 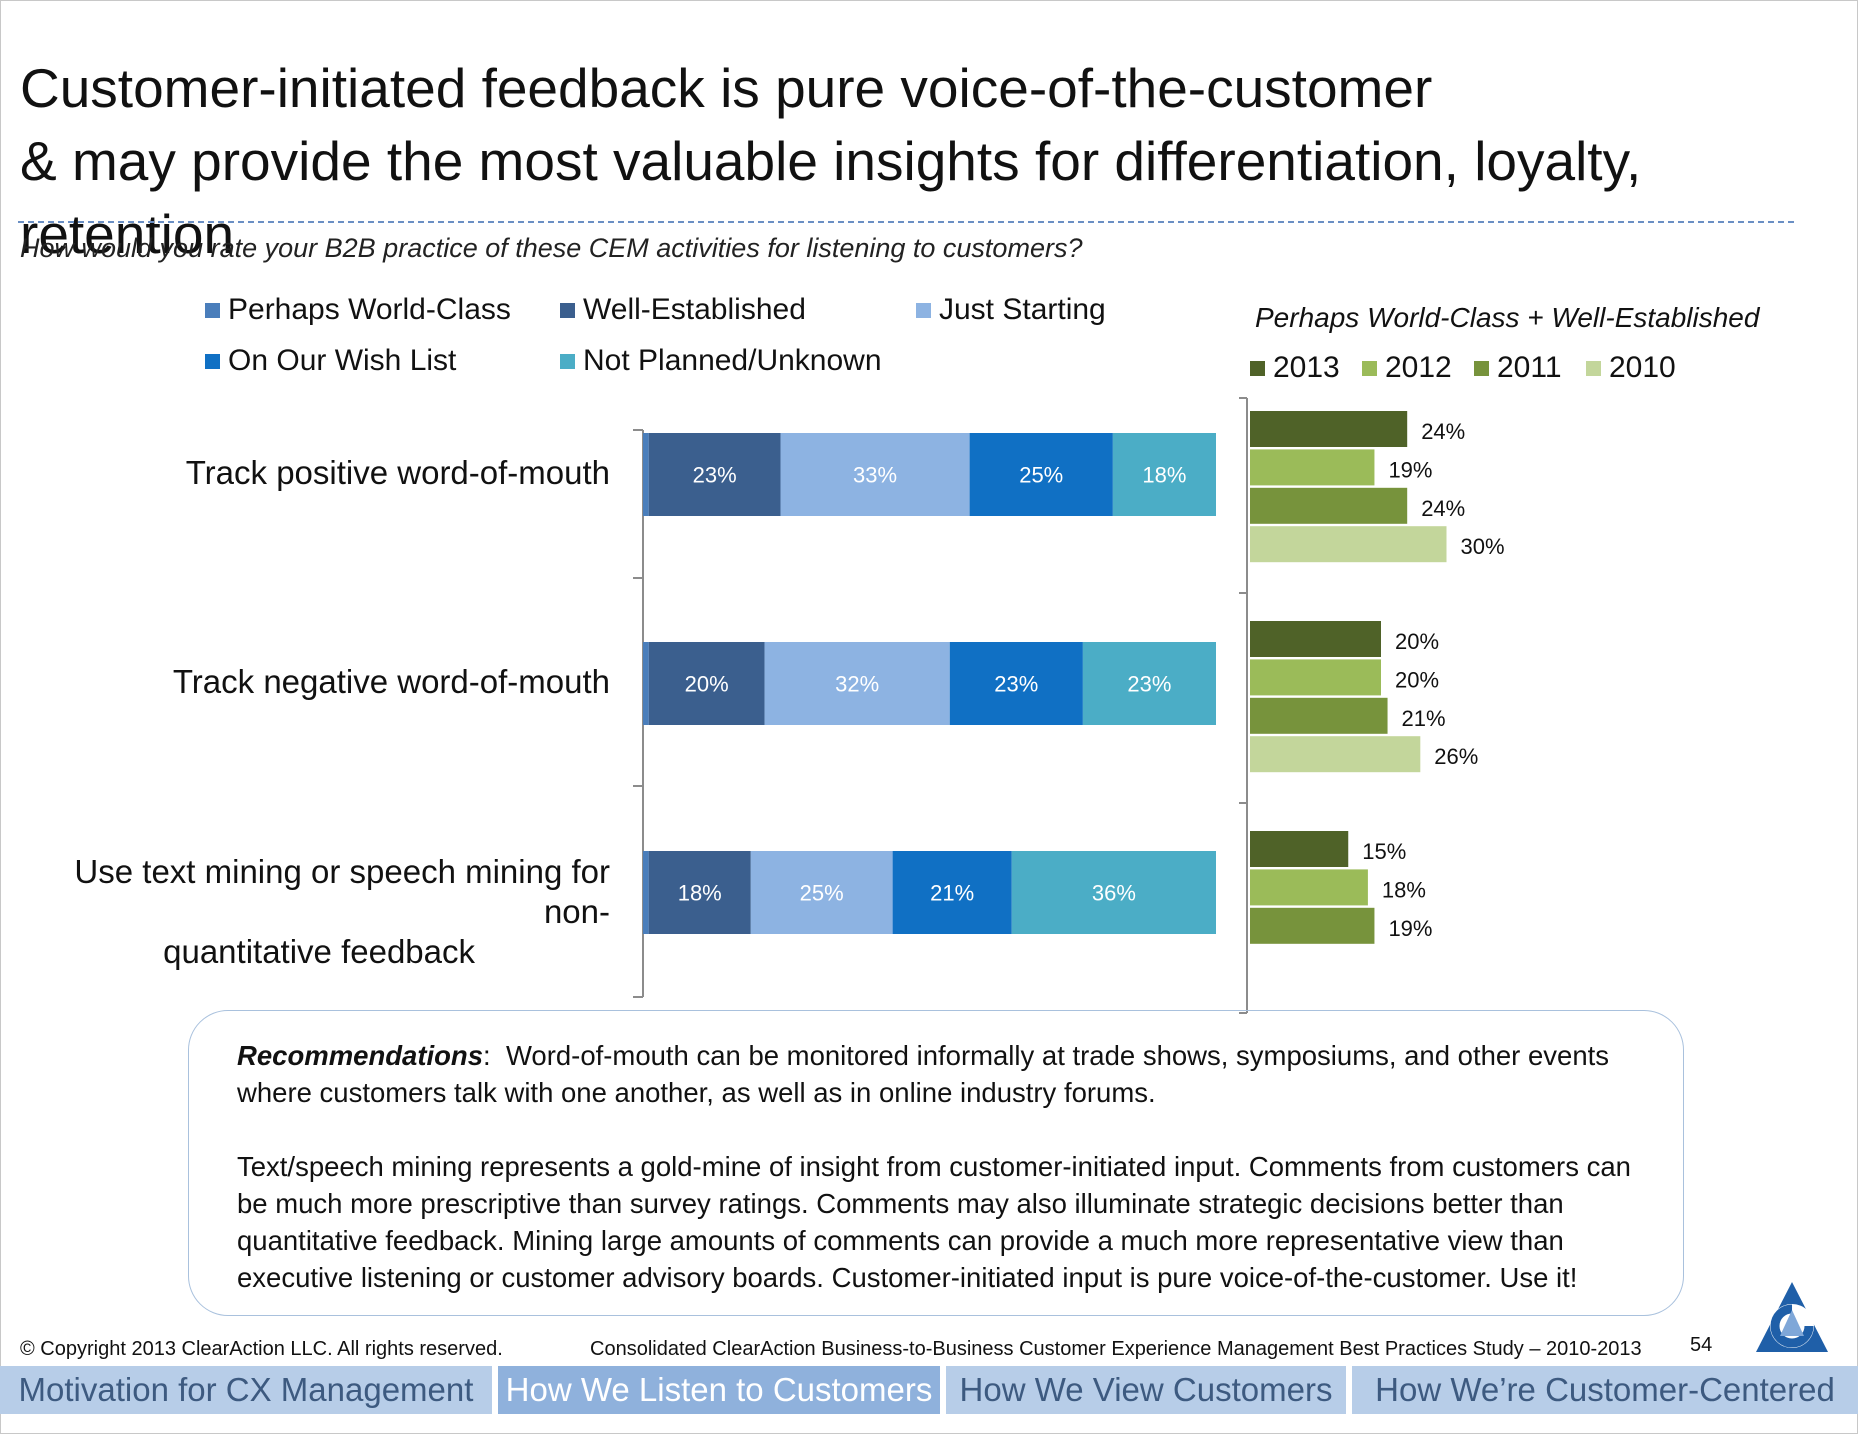 What do you see at coordinates (246, 1390) in the screenshot?
I see `nav-tab-motivation: Motivation for CX Management` at bounding box center [246, 1390].